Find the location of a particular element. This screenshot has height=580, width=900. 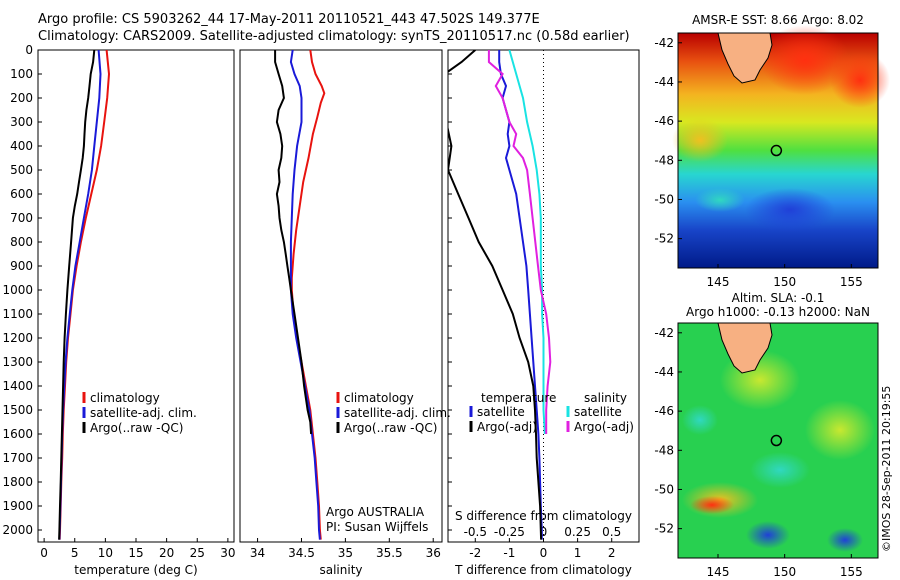

x-tick-label: 1 is located at coordinates (578, 553).